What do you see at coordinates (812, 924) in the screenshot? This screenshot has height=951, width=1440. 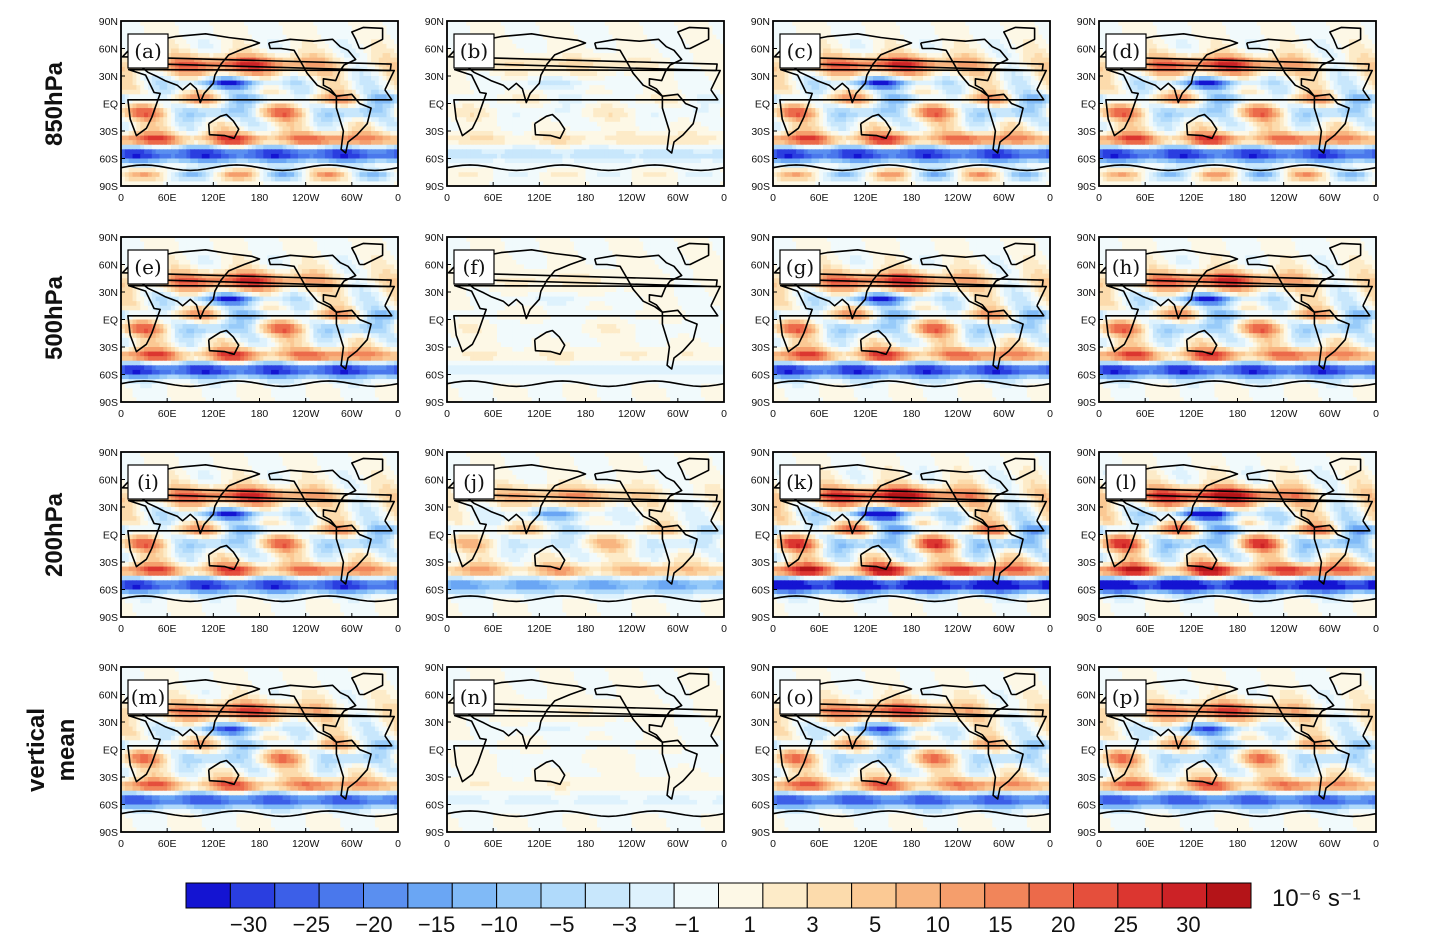 I see `colorbar-tick-label: 3` at bounding box center [812, 924].